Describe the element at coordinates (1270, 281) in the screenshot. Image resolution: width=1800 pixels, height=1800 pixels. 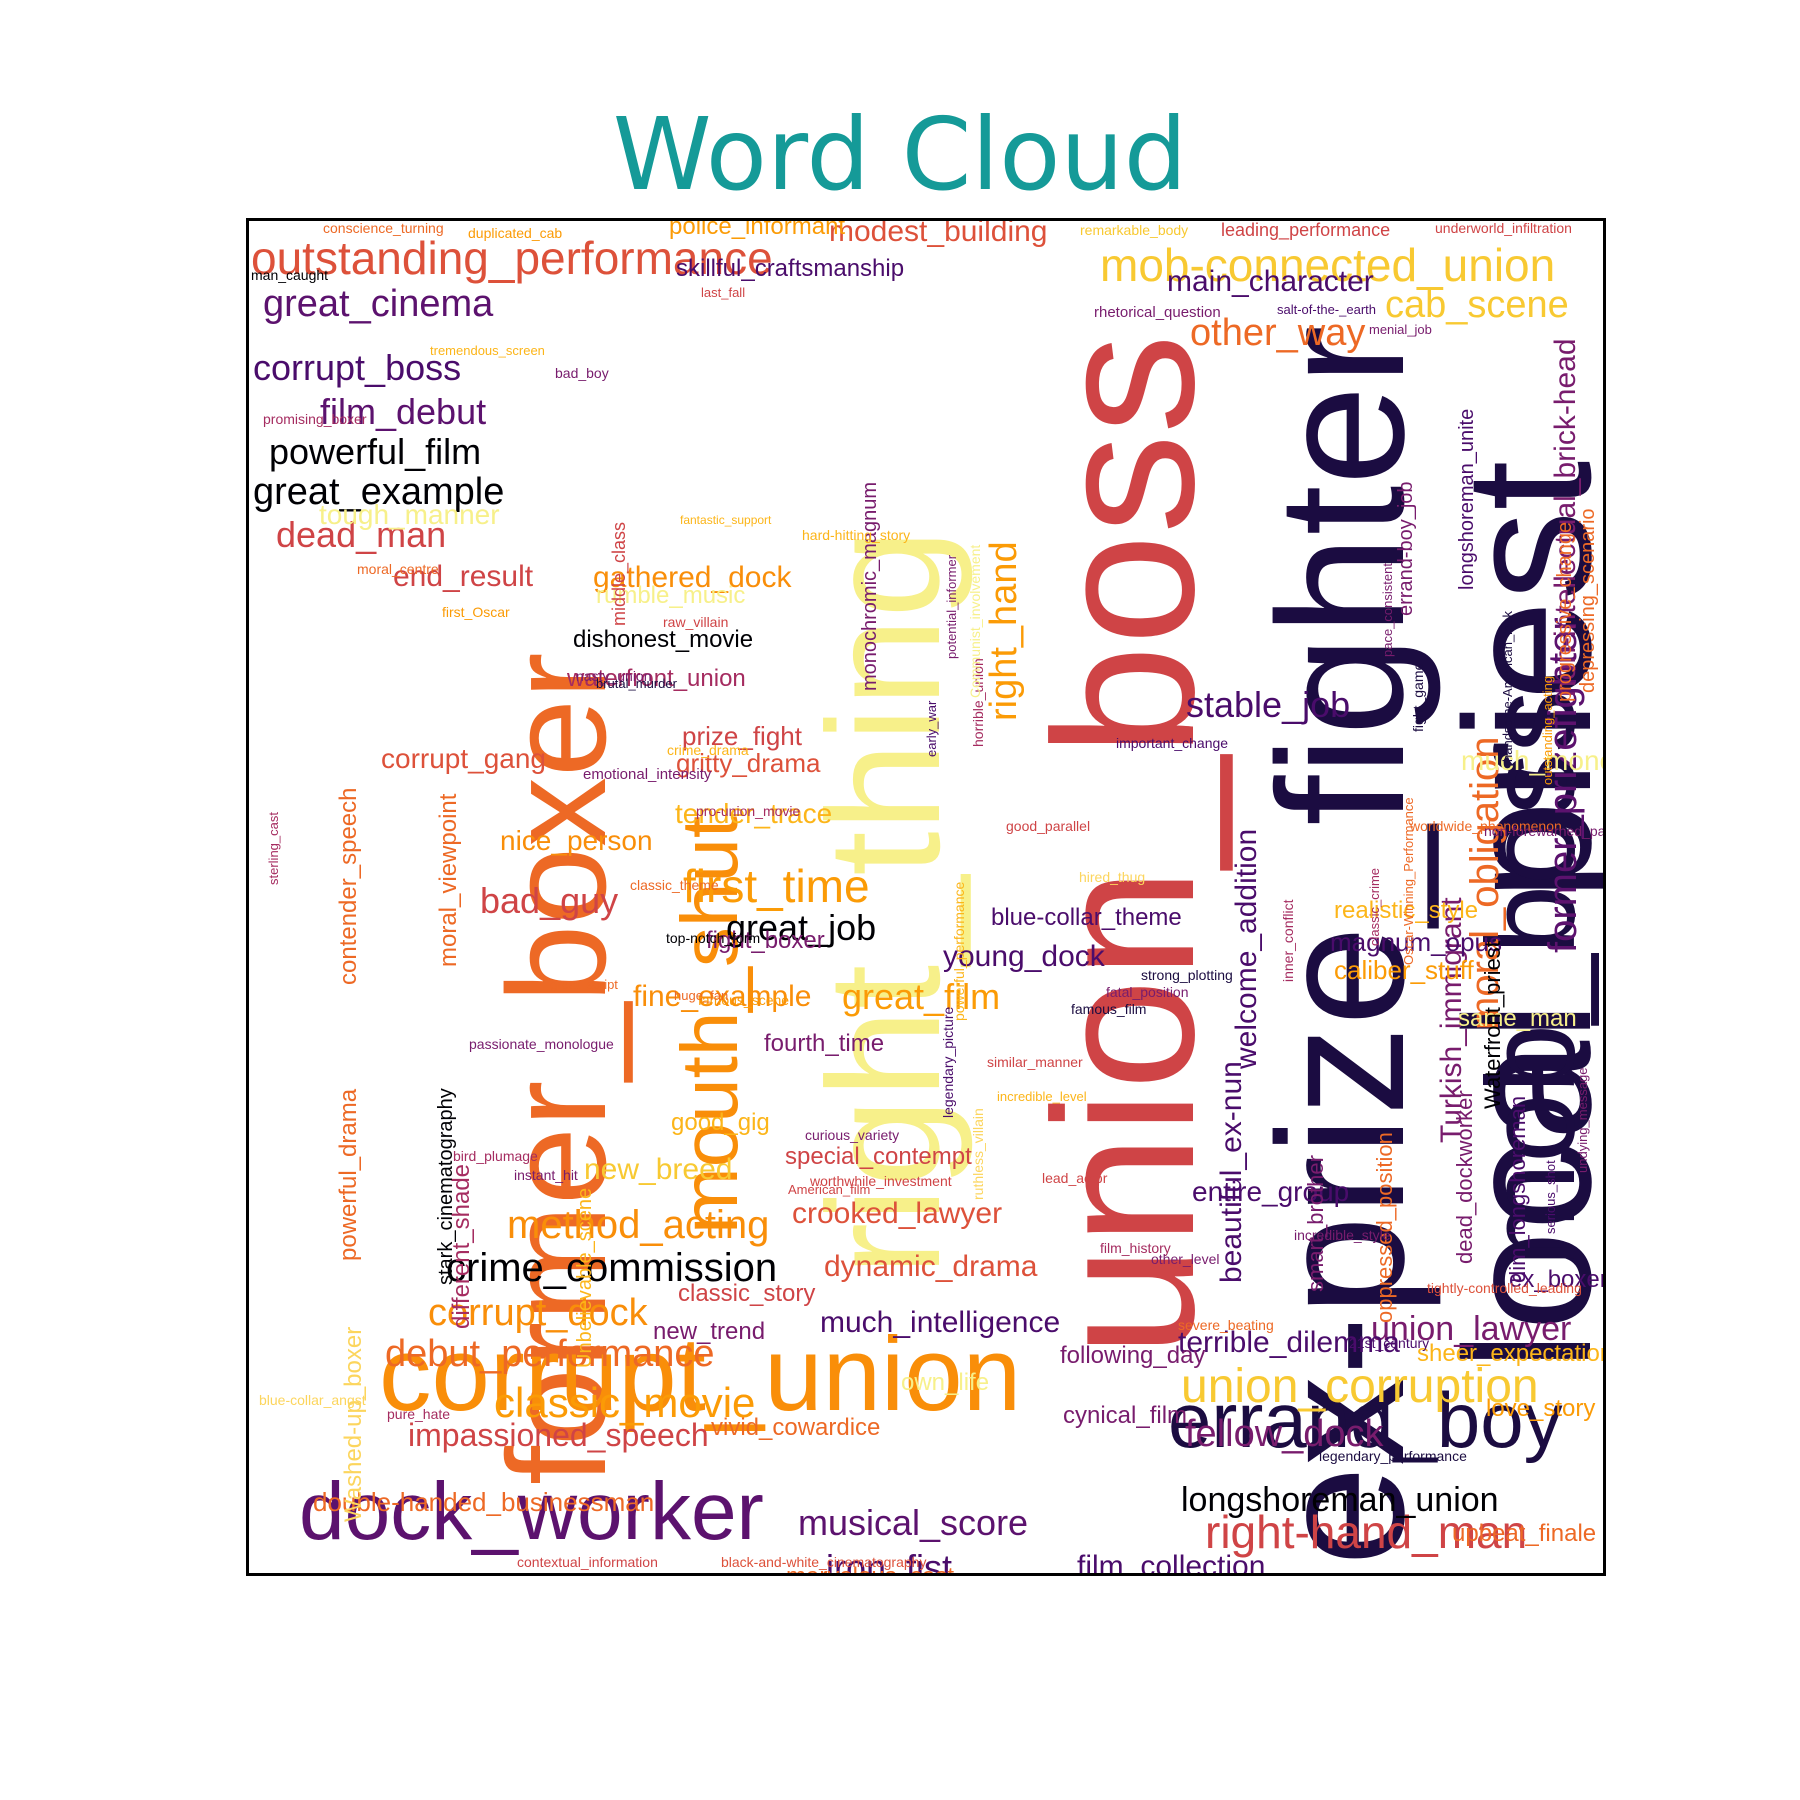
I see `word-main-character: main_character` at that location.